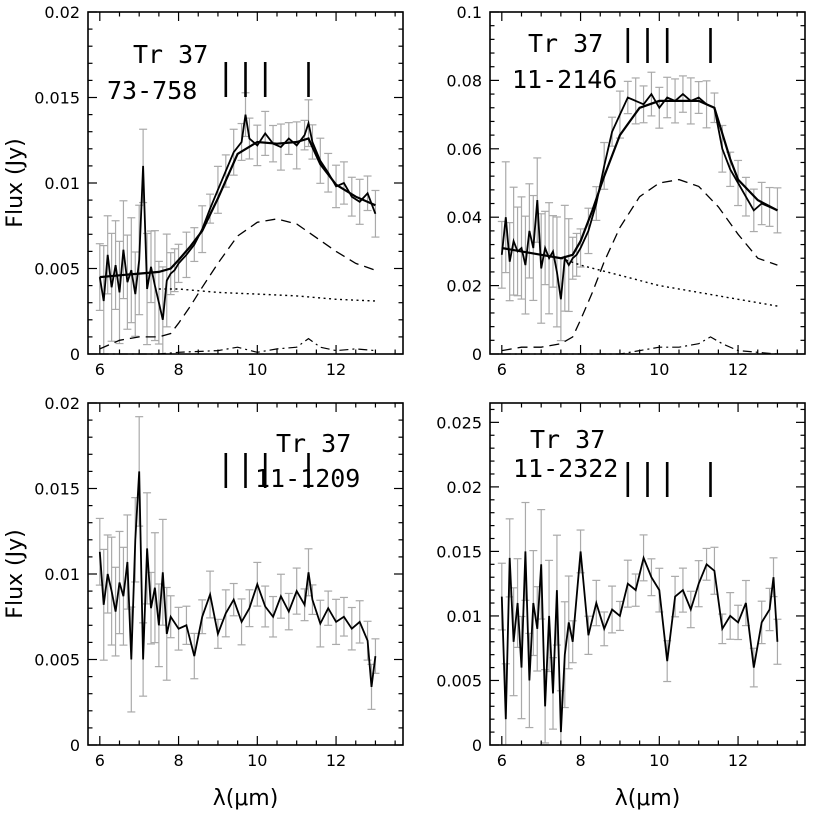 This screenshot has height=813, width=830. What do you see at coordinates (307, 478) in the screenshot?
I see `panel-annotation-line2: 11-1209` at bounding box center [307, 478].